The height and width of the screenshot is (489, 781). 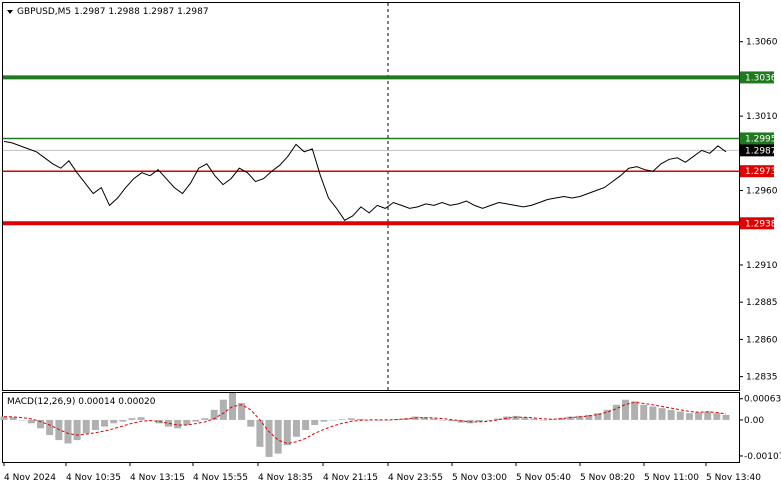 I want to click on time-tick-label: 4 Nov 21:15, so click(x=350, y=478).